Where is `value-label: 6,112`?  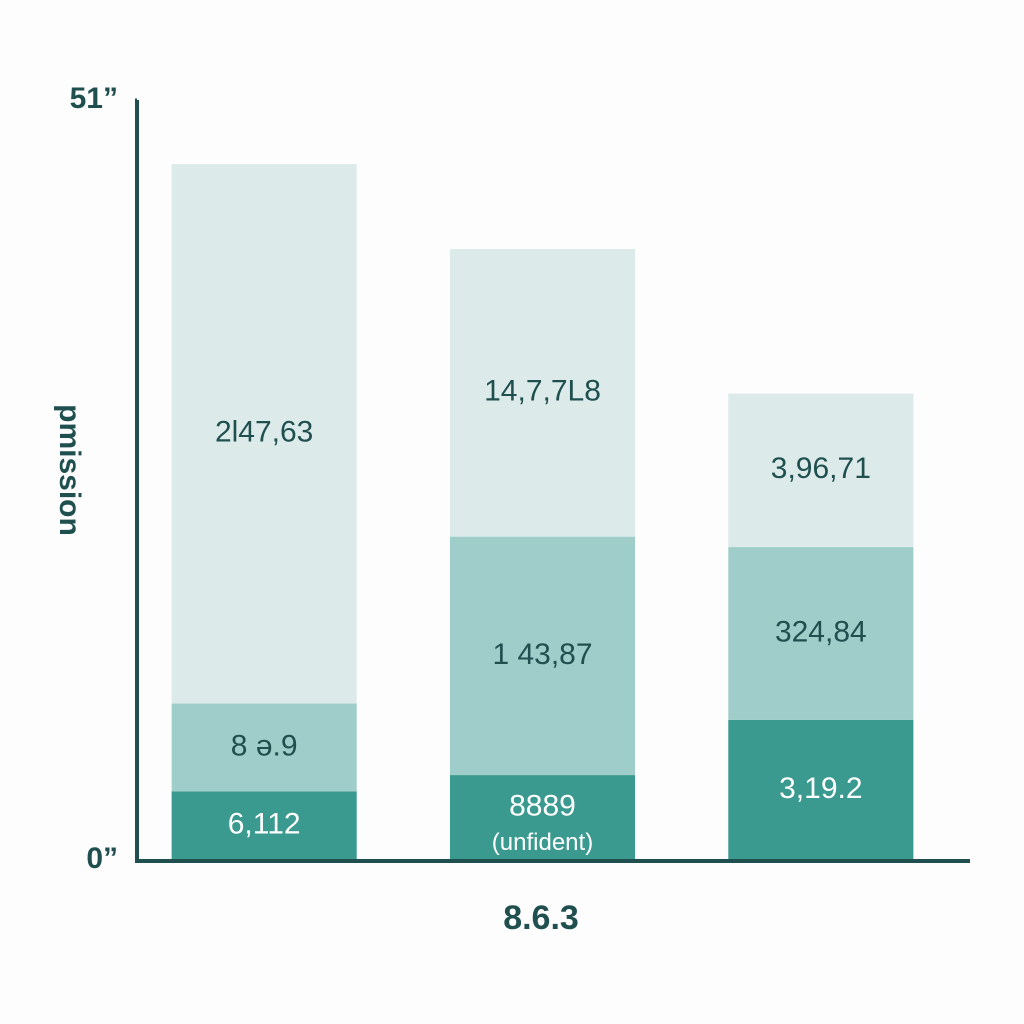
value-label: 6,112 is located at coordinates (264, 824).